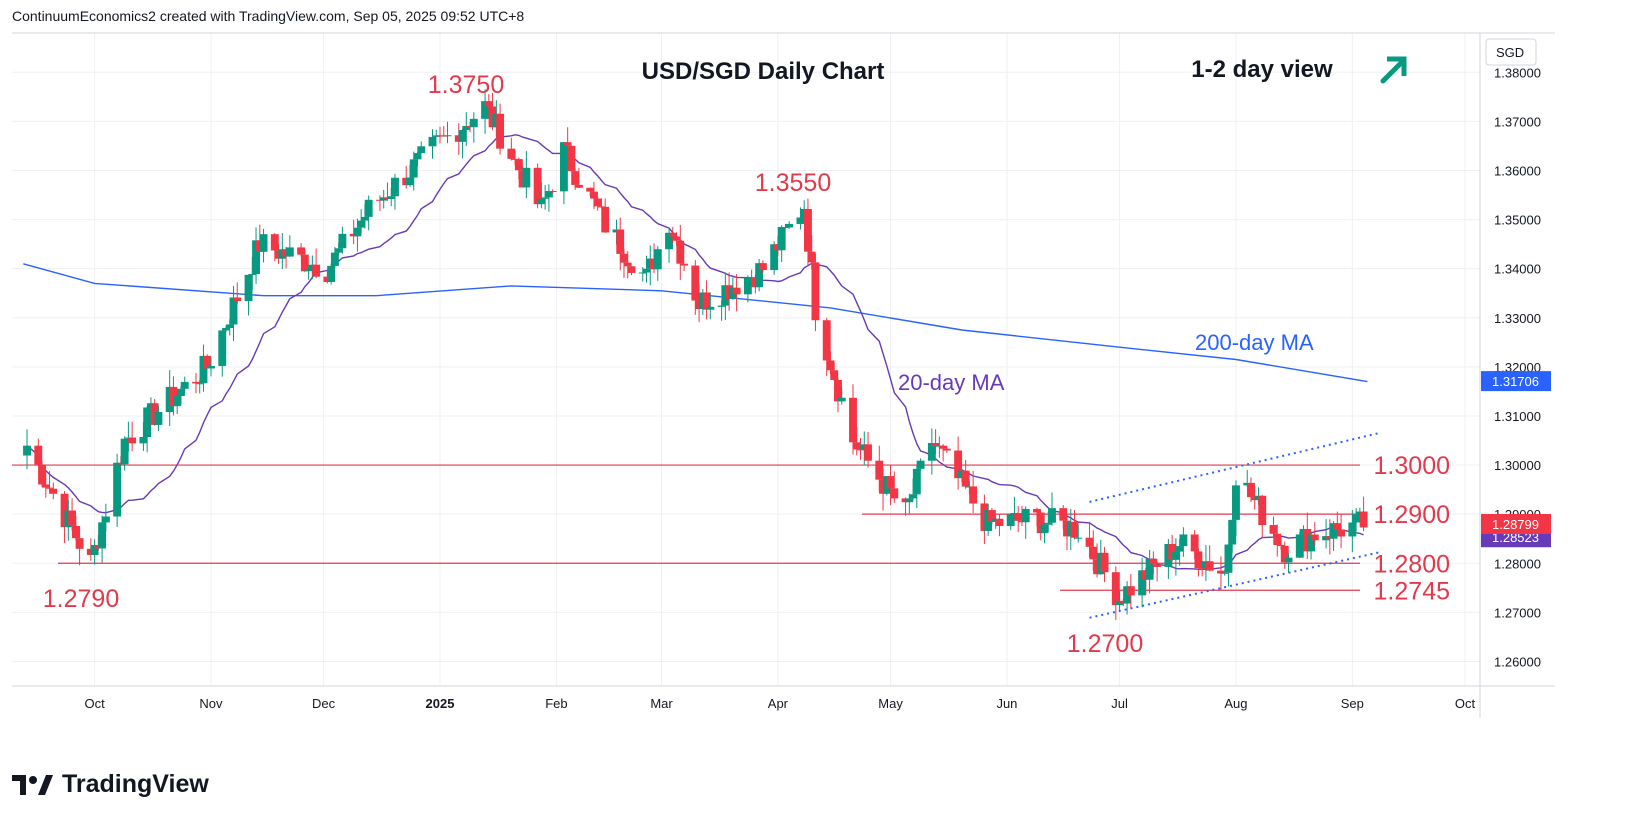  What do you see at coordinates (1516, 523) in the screenshot?
I see `last-price-badge: 1.28799` at bounding box center [1516, 523].